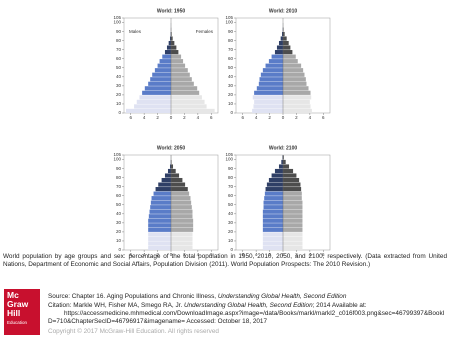  I want to click on logo-text: Education, so click(17, 322).